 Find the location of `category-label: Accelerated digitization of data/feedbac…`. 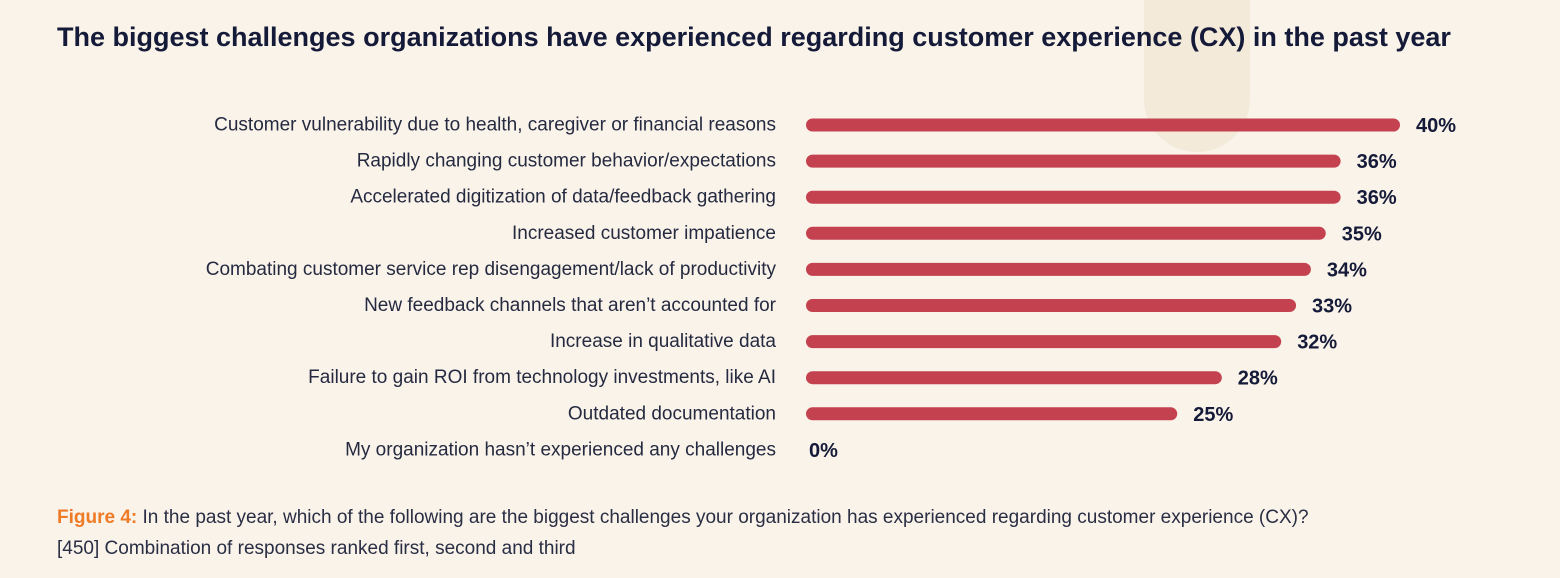

category-label: Accelerated digitization of data/feedbac… is located at coordinates (563, 197).